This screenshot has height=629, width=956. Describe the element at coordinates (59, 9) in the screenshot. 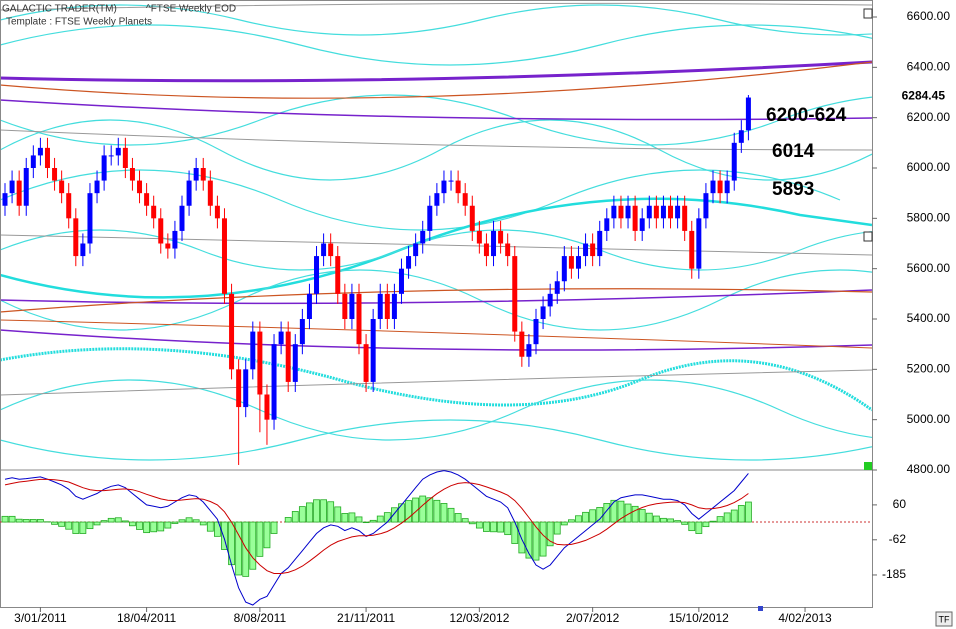

I see `app-title: GALACTIC TRADER(TM)` at that location.